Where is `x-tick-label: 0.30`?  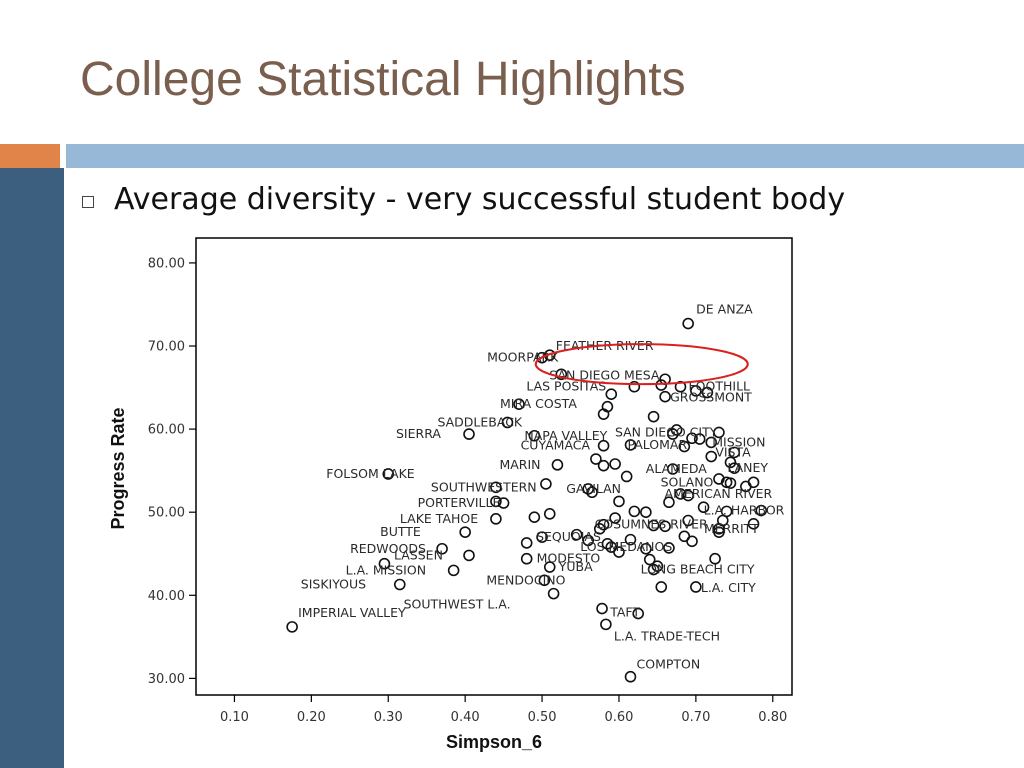
x-tick-label: 0.30 is located at coordinates (388, 717).